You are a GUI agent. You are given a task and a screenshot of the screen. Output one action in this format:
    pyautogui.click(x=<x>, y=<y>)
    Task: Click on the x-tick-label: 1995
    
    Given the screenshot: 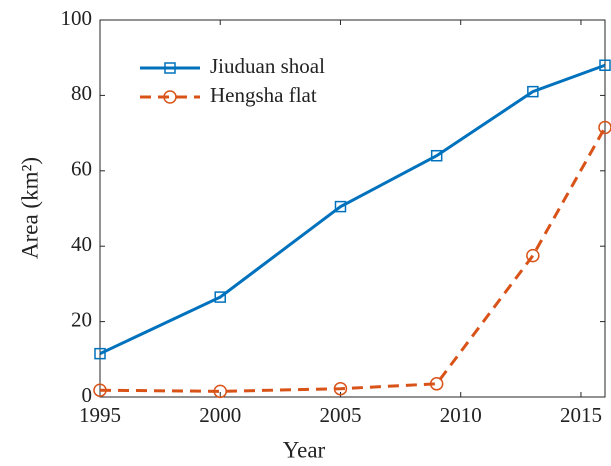 What is the action you would take?
    pyautogui.click(x=100, y=415)
    